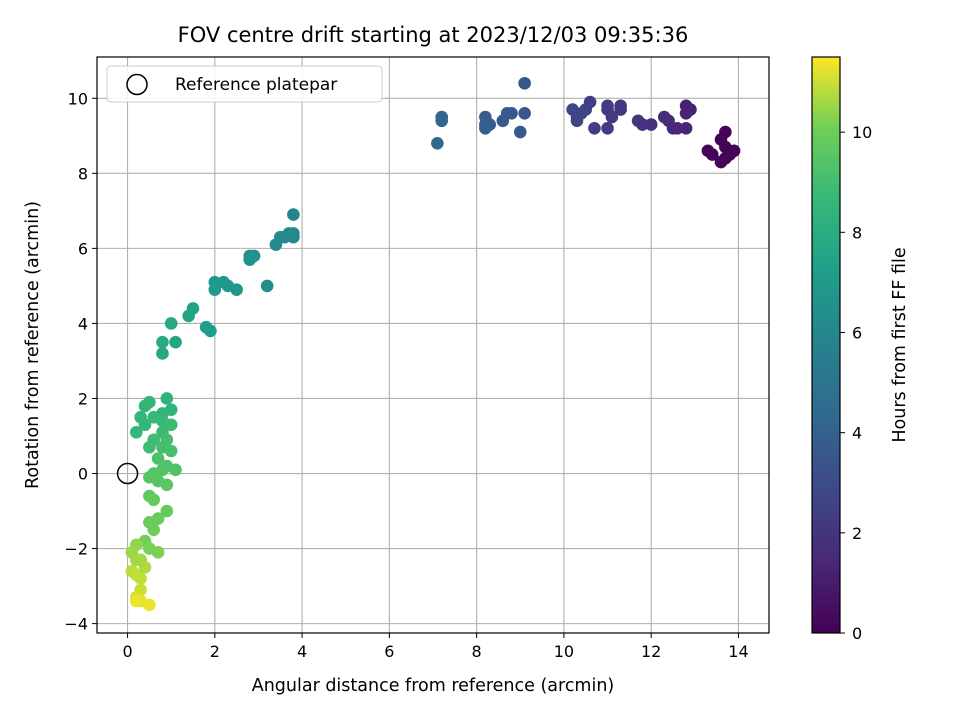 The image size is (960, 720). Describe the element at coordinates (76, 549) in the screenshot. I see `y-tick-label: −2` at that location.